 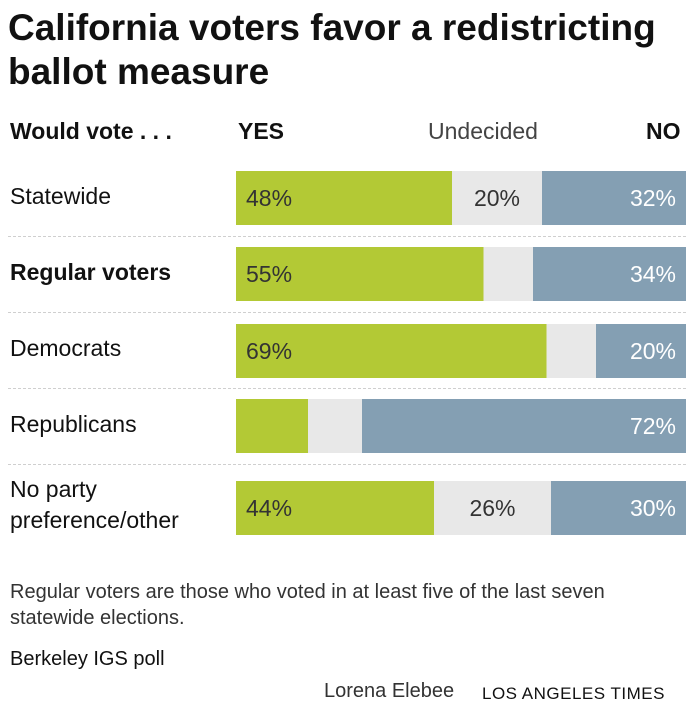 I want to click on data-label-no-no-party-preference-other: 30%, so click(x=652, y=508).